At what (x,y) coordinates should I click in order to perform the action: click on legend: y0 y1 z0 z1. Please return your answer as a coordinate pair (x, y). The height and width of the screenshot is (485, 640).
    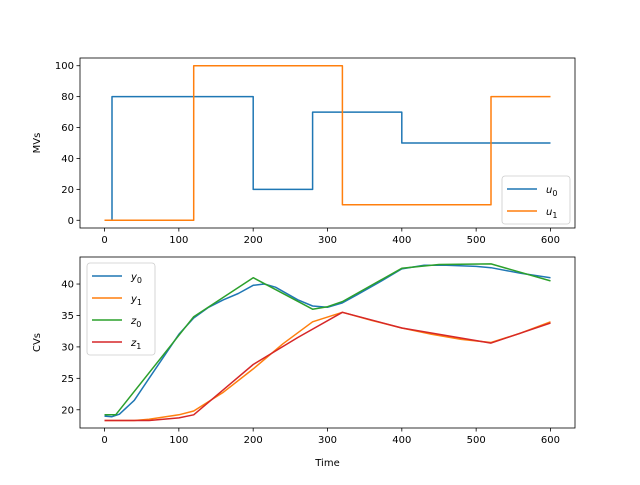
    Looking at the image, I should click on (121, 309).